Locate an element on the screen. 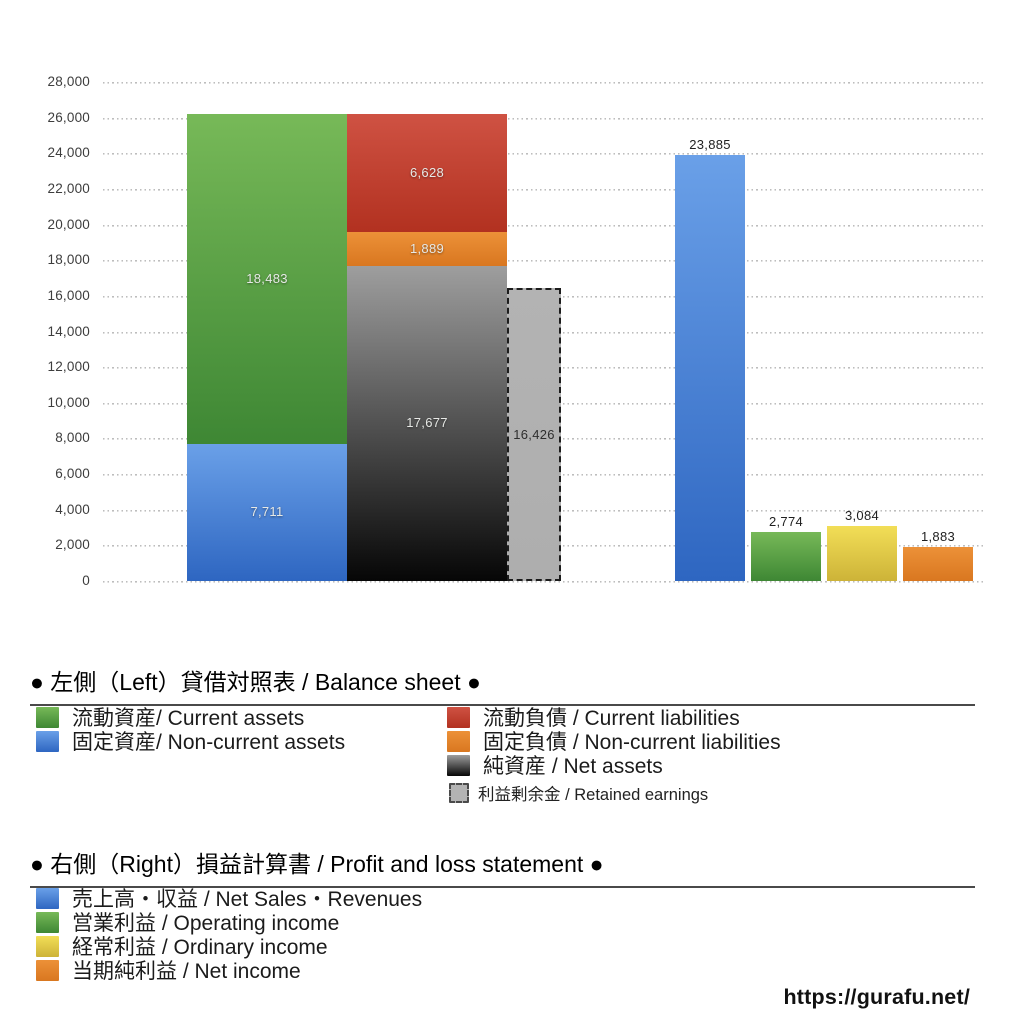  retained-swatch-icon is located at coordinates (459, 793).